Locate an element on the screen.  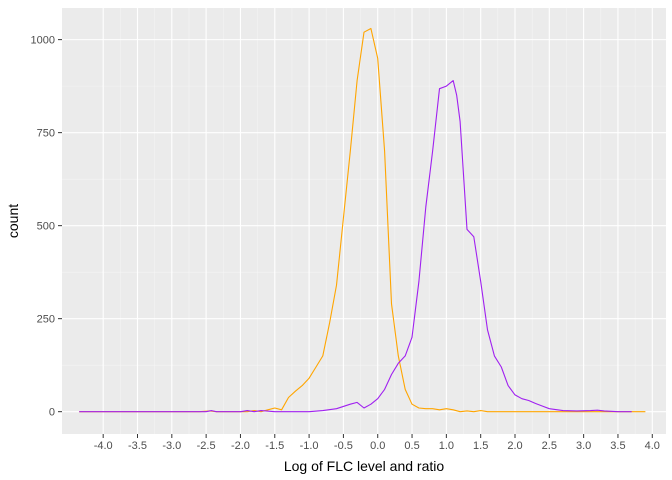
y-tick-label: 500 is located at coordinates (46, 227).